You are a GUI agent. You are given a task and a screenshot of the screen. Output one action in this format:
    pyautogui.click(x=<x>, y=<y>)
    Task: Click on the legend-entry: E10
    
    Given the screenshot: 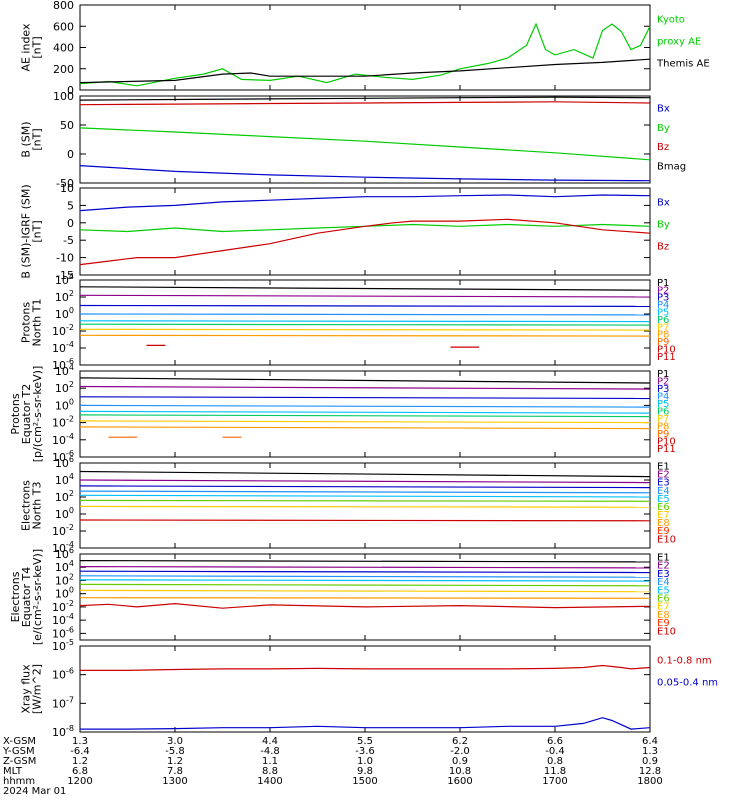 What is the action you would take?
    pyautogui.click(x=666, y=631)
    